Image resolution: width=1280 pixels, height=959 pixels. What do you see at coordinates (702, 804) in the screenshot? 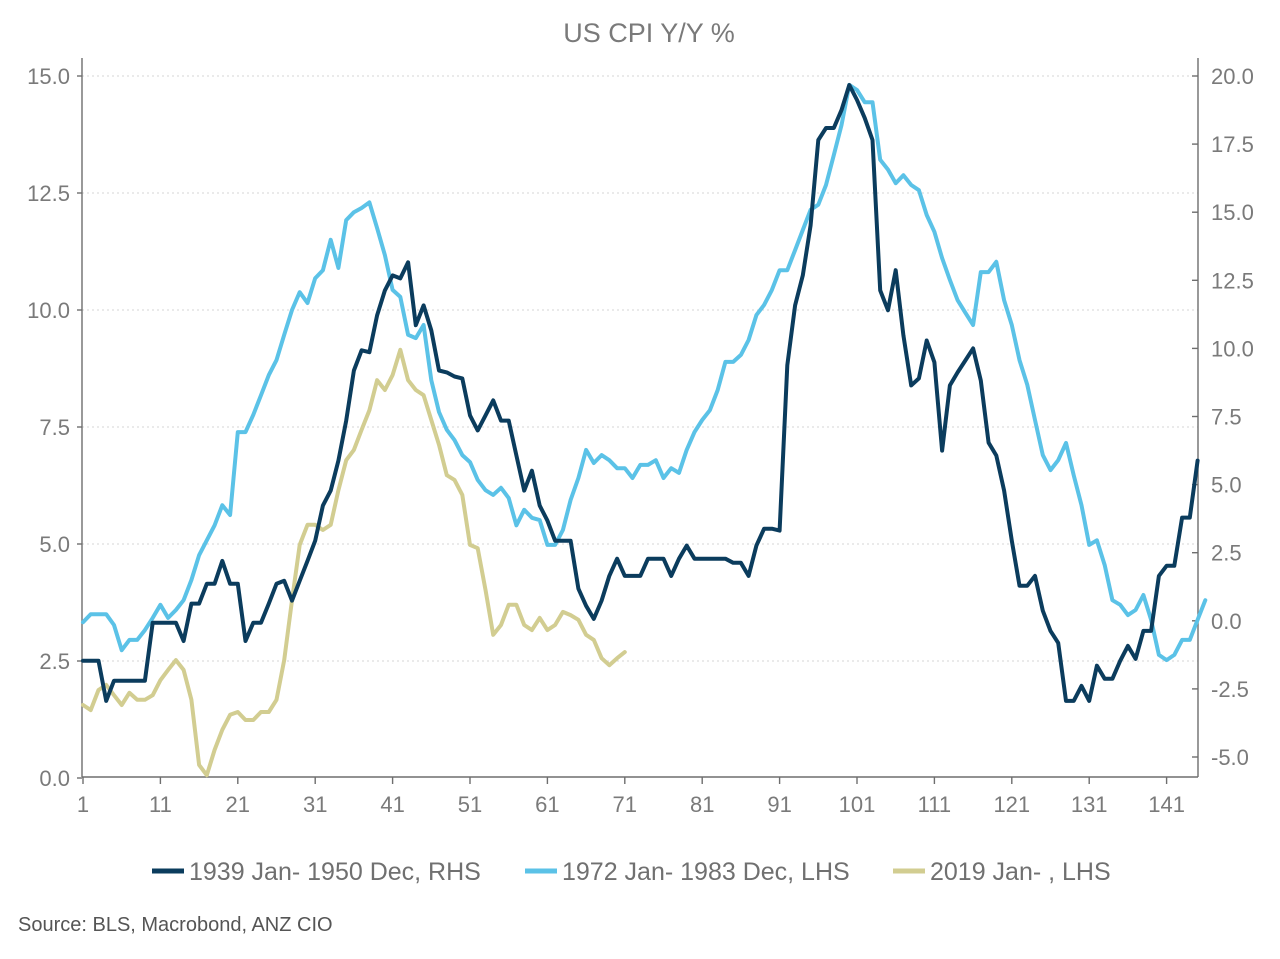
I see `x-axis-tick-label: 81` at bounding box center [702, 804].